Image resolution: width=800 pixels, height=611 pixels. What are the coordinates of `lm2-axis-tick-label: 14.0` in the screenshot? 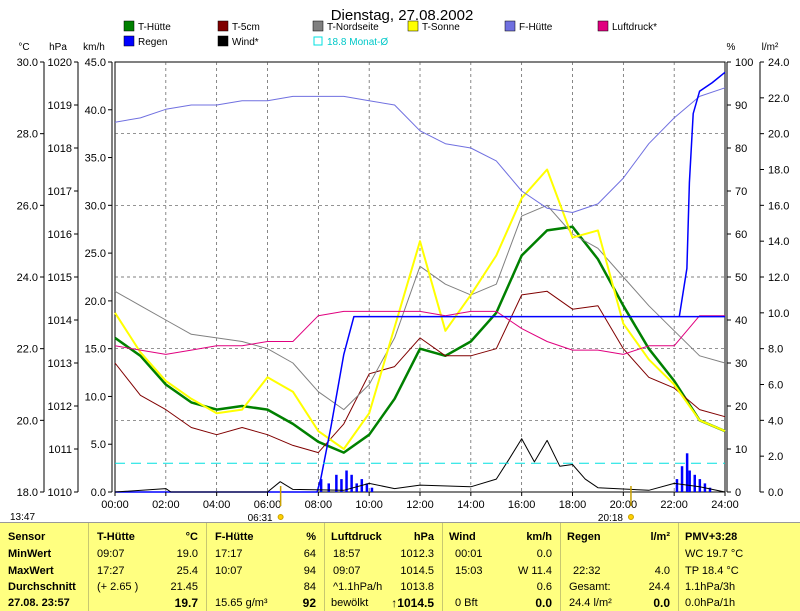 It's located at (778, 242).